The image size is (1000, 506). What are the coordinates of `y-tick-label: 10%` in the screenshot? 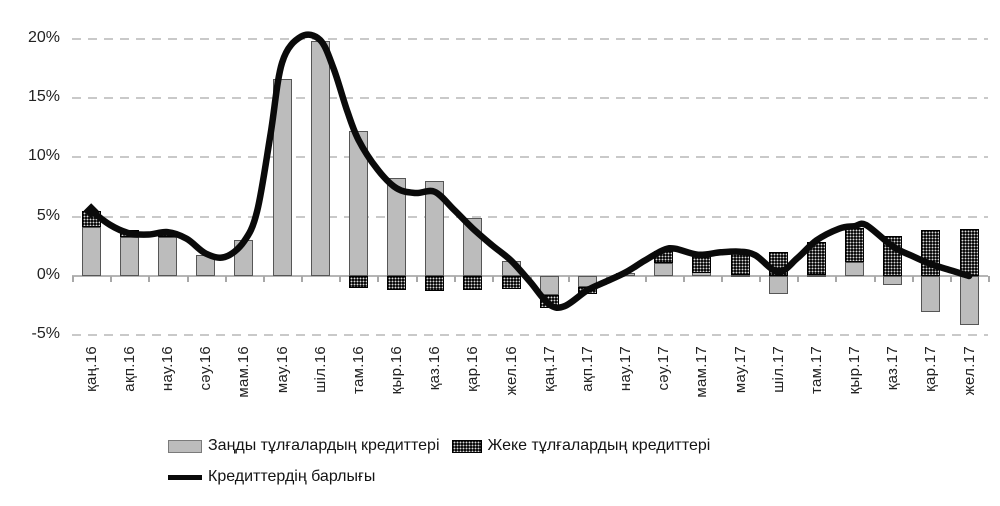 It's located at (43, 156).